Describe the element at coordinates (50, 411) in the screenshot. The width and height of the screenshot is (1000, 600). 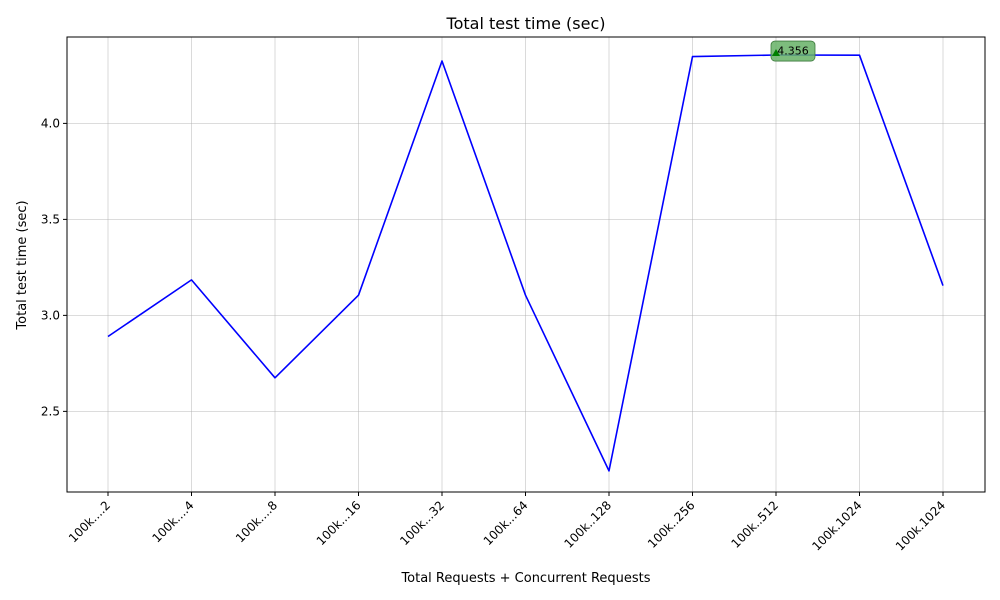
I see `y-tick-label: 2.5` at that location.